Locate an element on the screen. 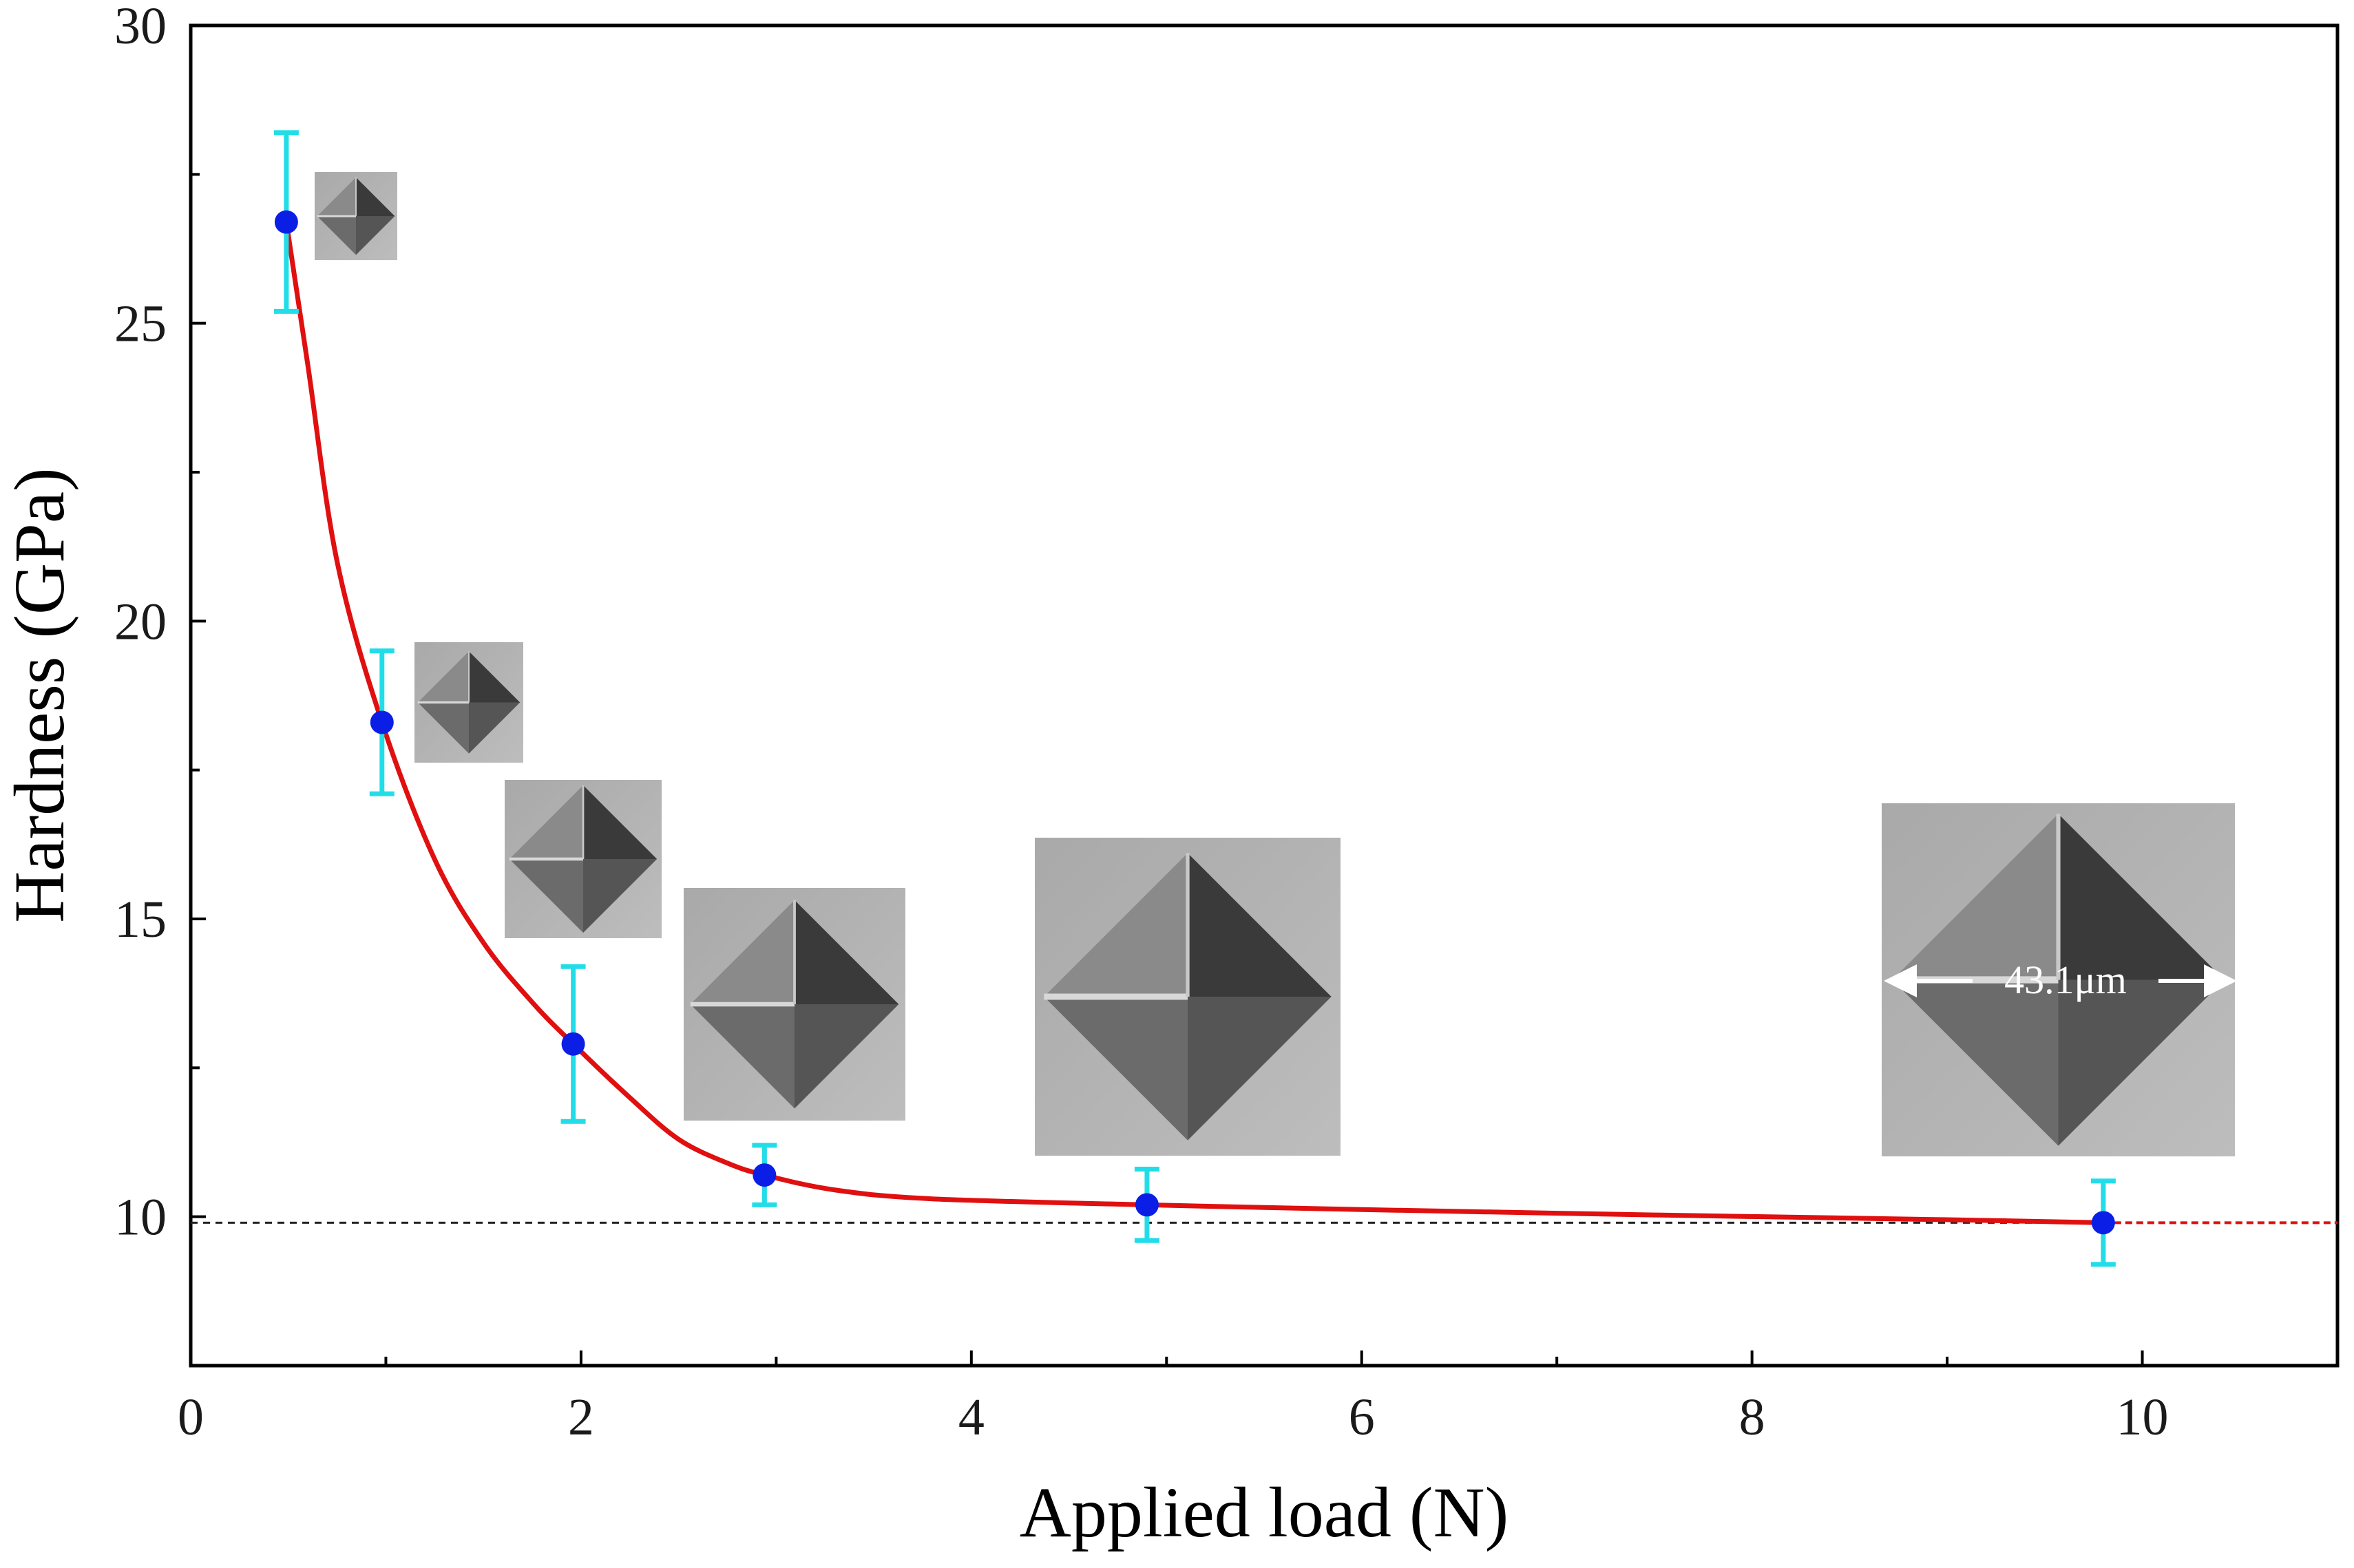 The width and height of the screenshot is (2354, 1568). y-tick-label: 25 is located at coordinates (140, 324).